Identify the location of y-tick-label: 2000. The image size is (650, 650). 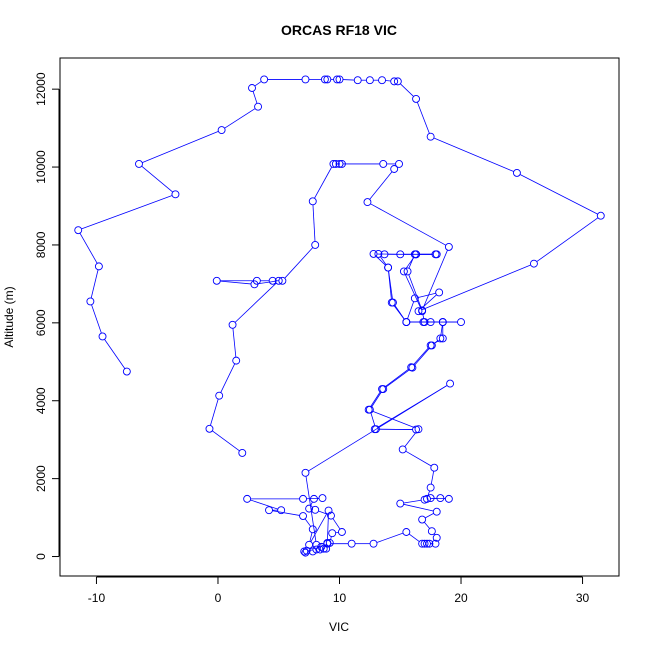
(41, 478).